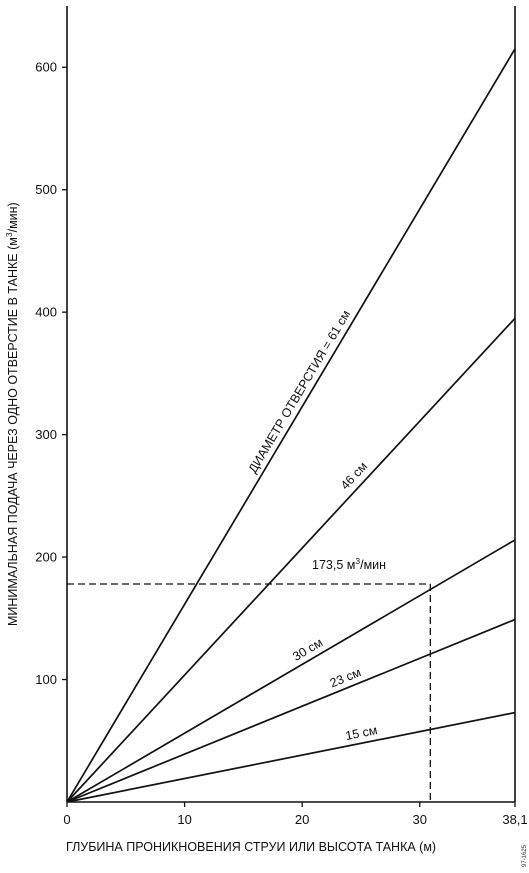 The height and width of the screenshot is (873, 529). What do you see at coordinates (354, 475) in the screenshot?
I see `series-label: 46 см` at bounding box center [354, 475].